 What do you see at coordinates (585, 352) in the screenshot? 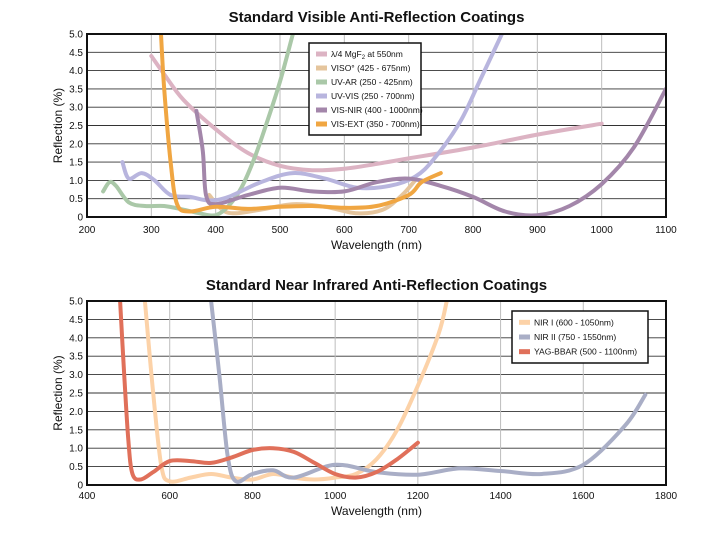
I see `legend-entry: YAG-BBAR (500 - 1100nm)` at bounding box center [585, 352].